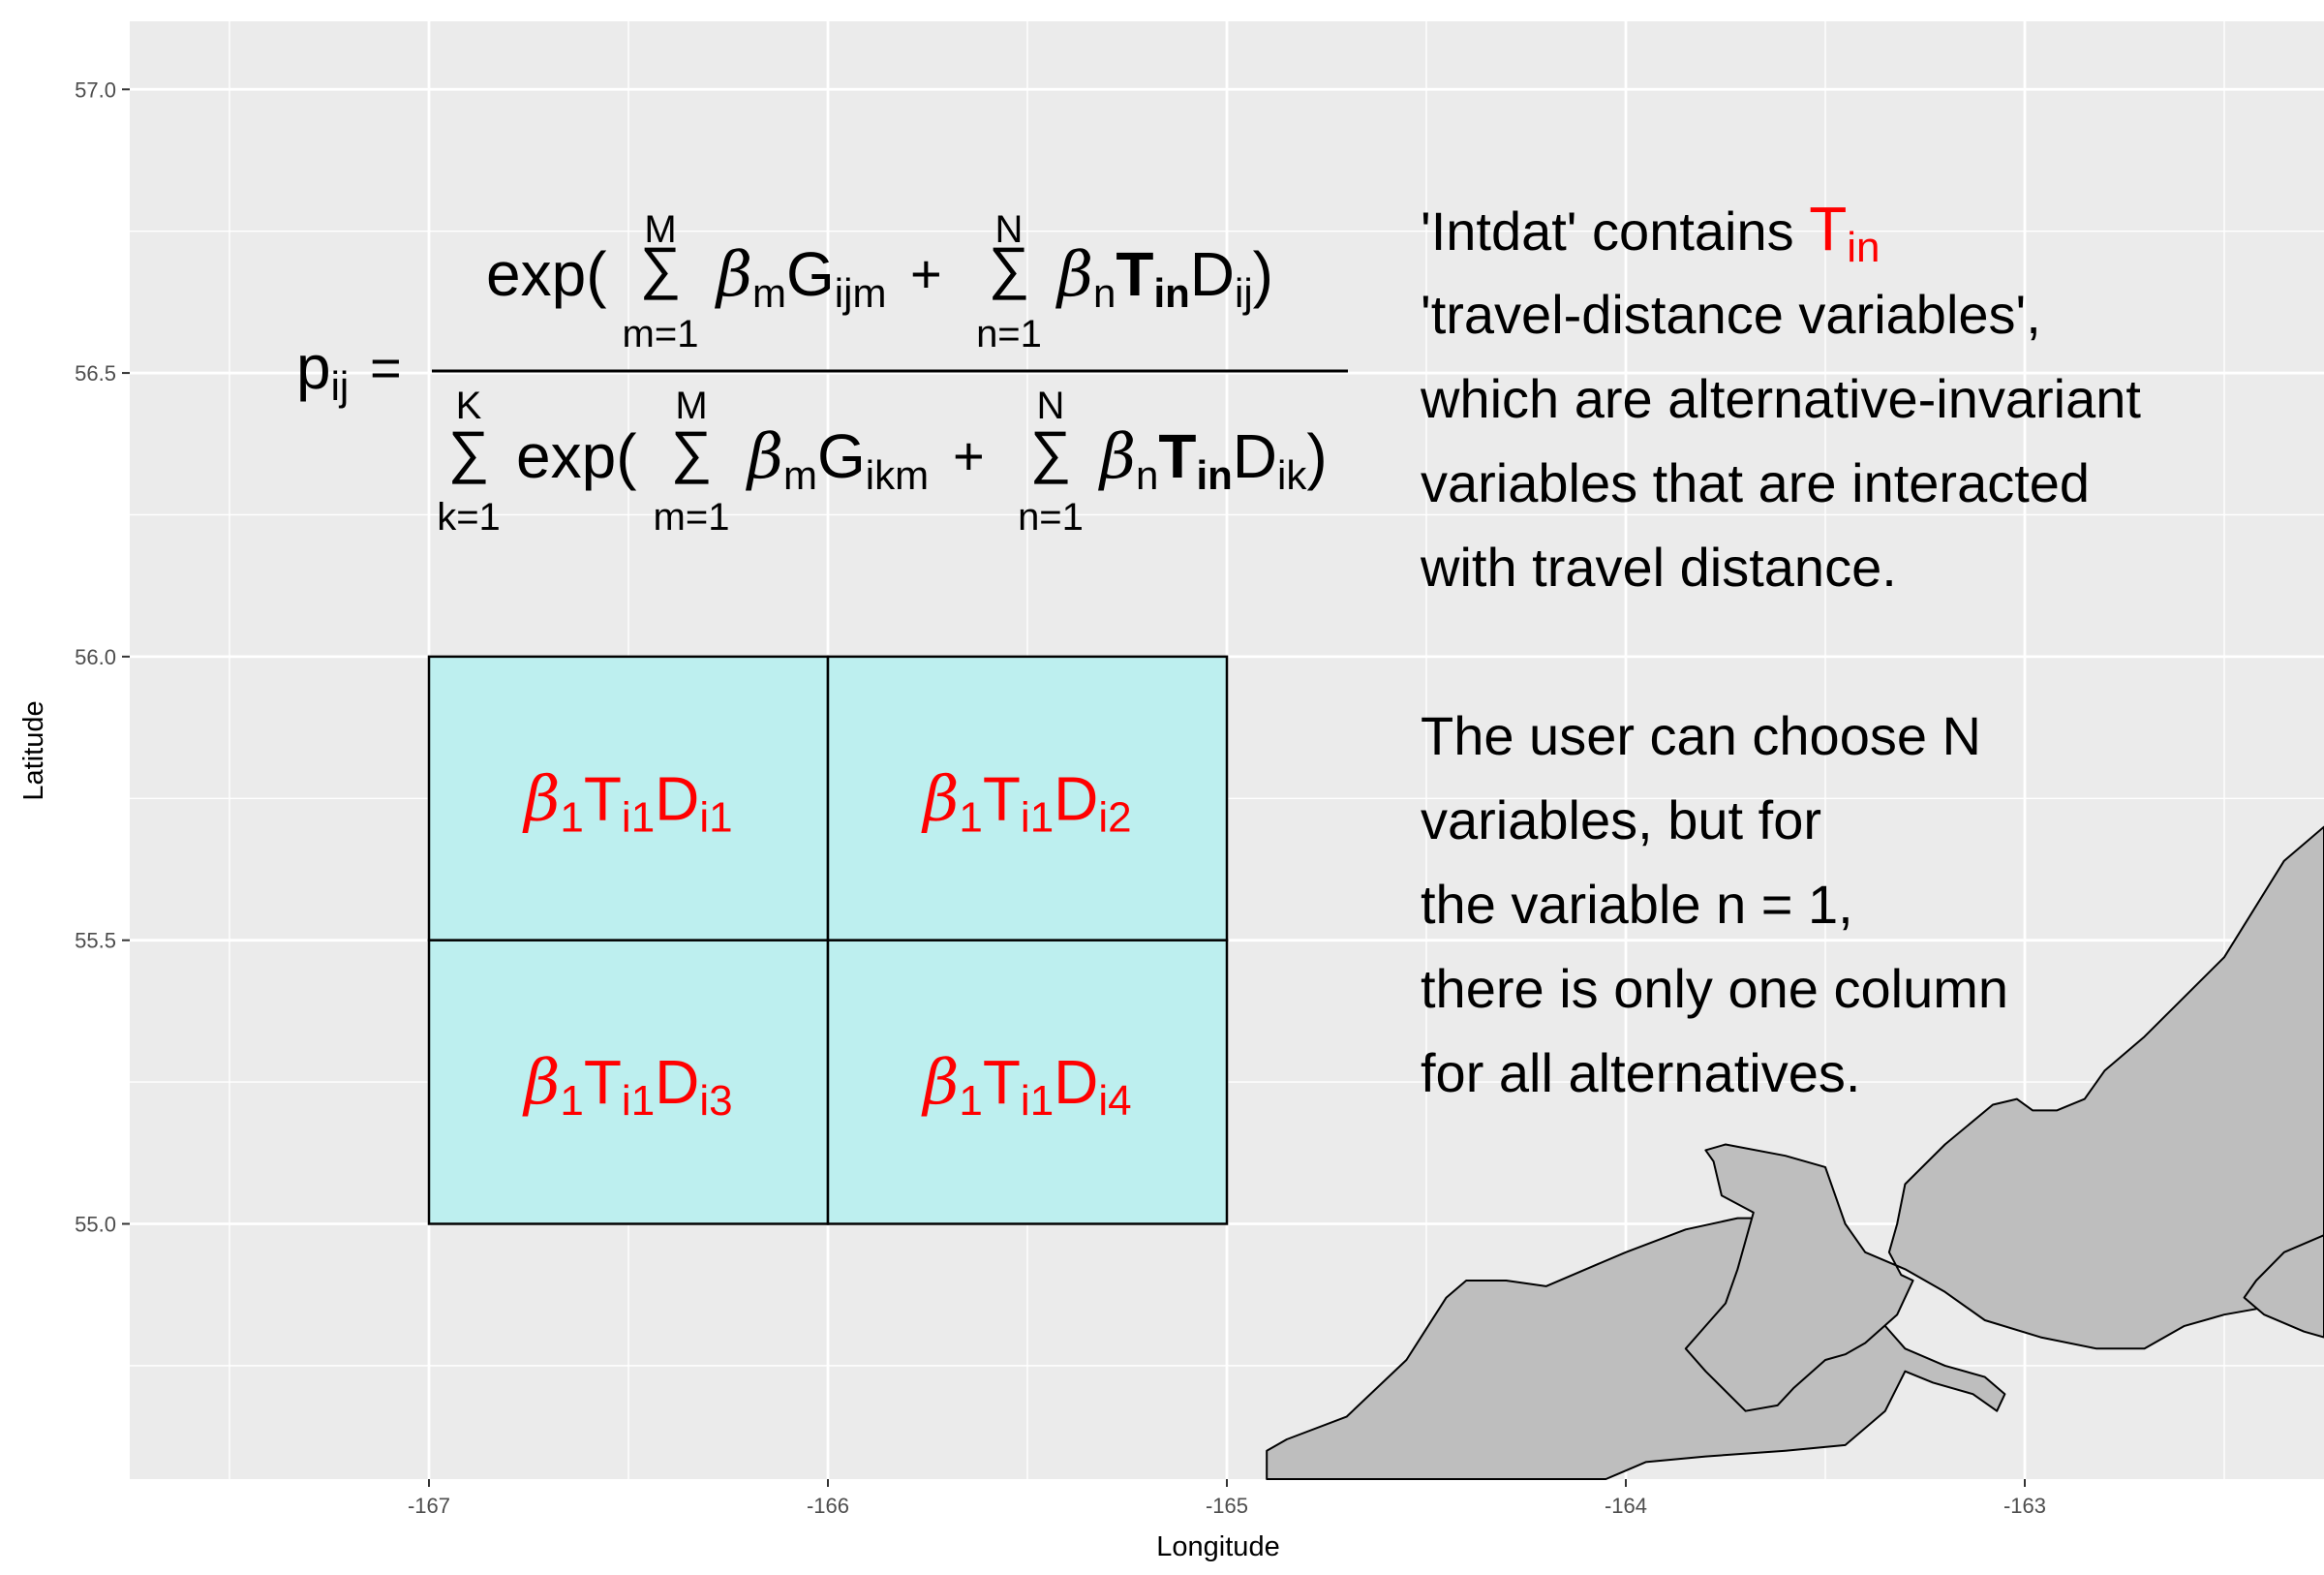 This screenshot has width=2324, height=1575. I want to click on denominator-sum-k-top: K, so click(469, 406).